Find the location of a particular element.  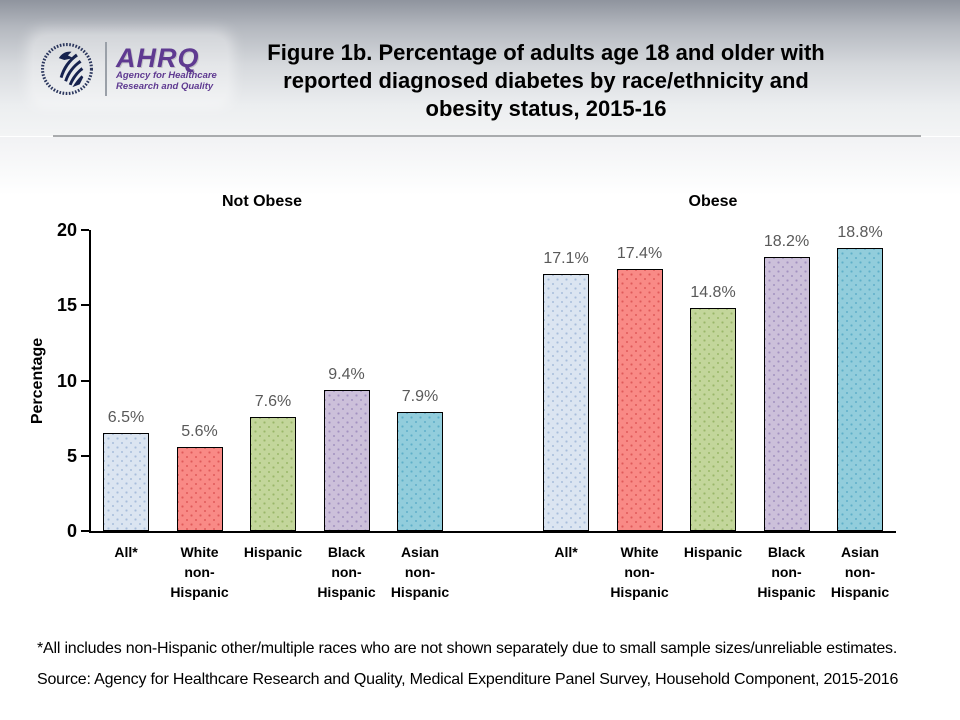

bar-value-label: 18.8% is located at coordinates (860, 233).